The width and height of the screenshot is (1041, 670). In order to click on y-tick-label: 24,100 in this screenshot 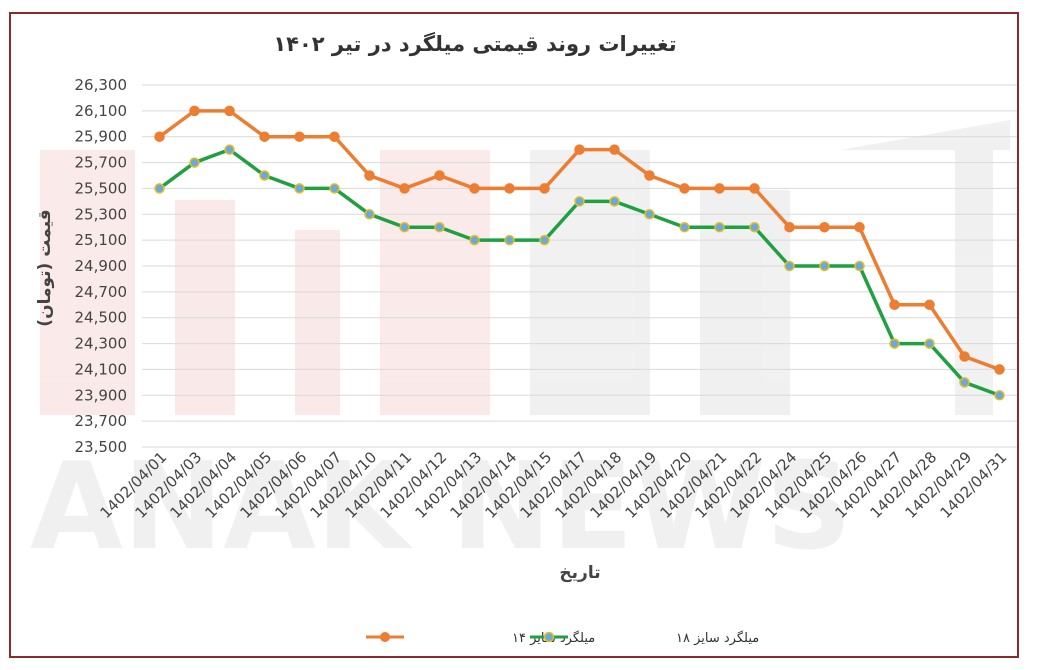, I will do `click(101, 369)`.